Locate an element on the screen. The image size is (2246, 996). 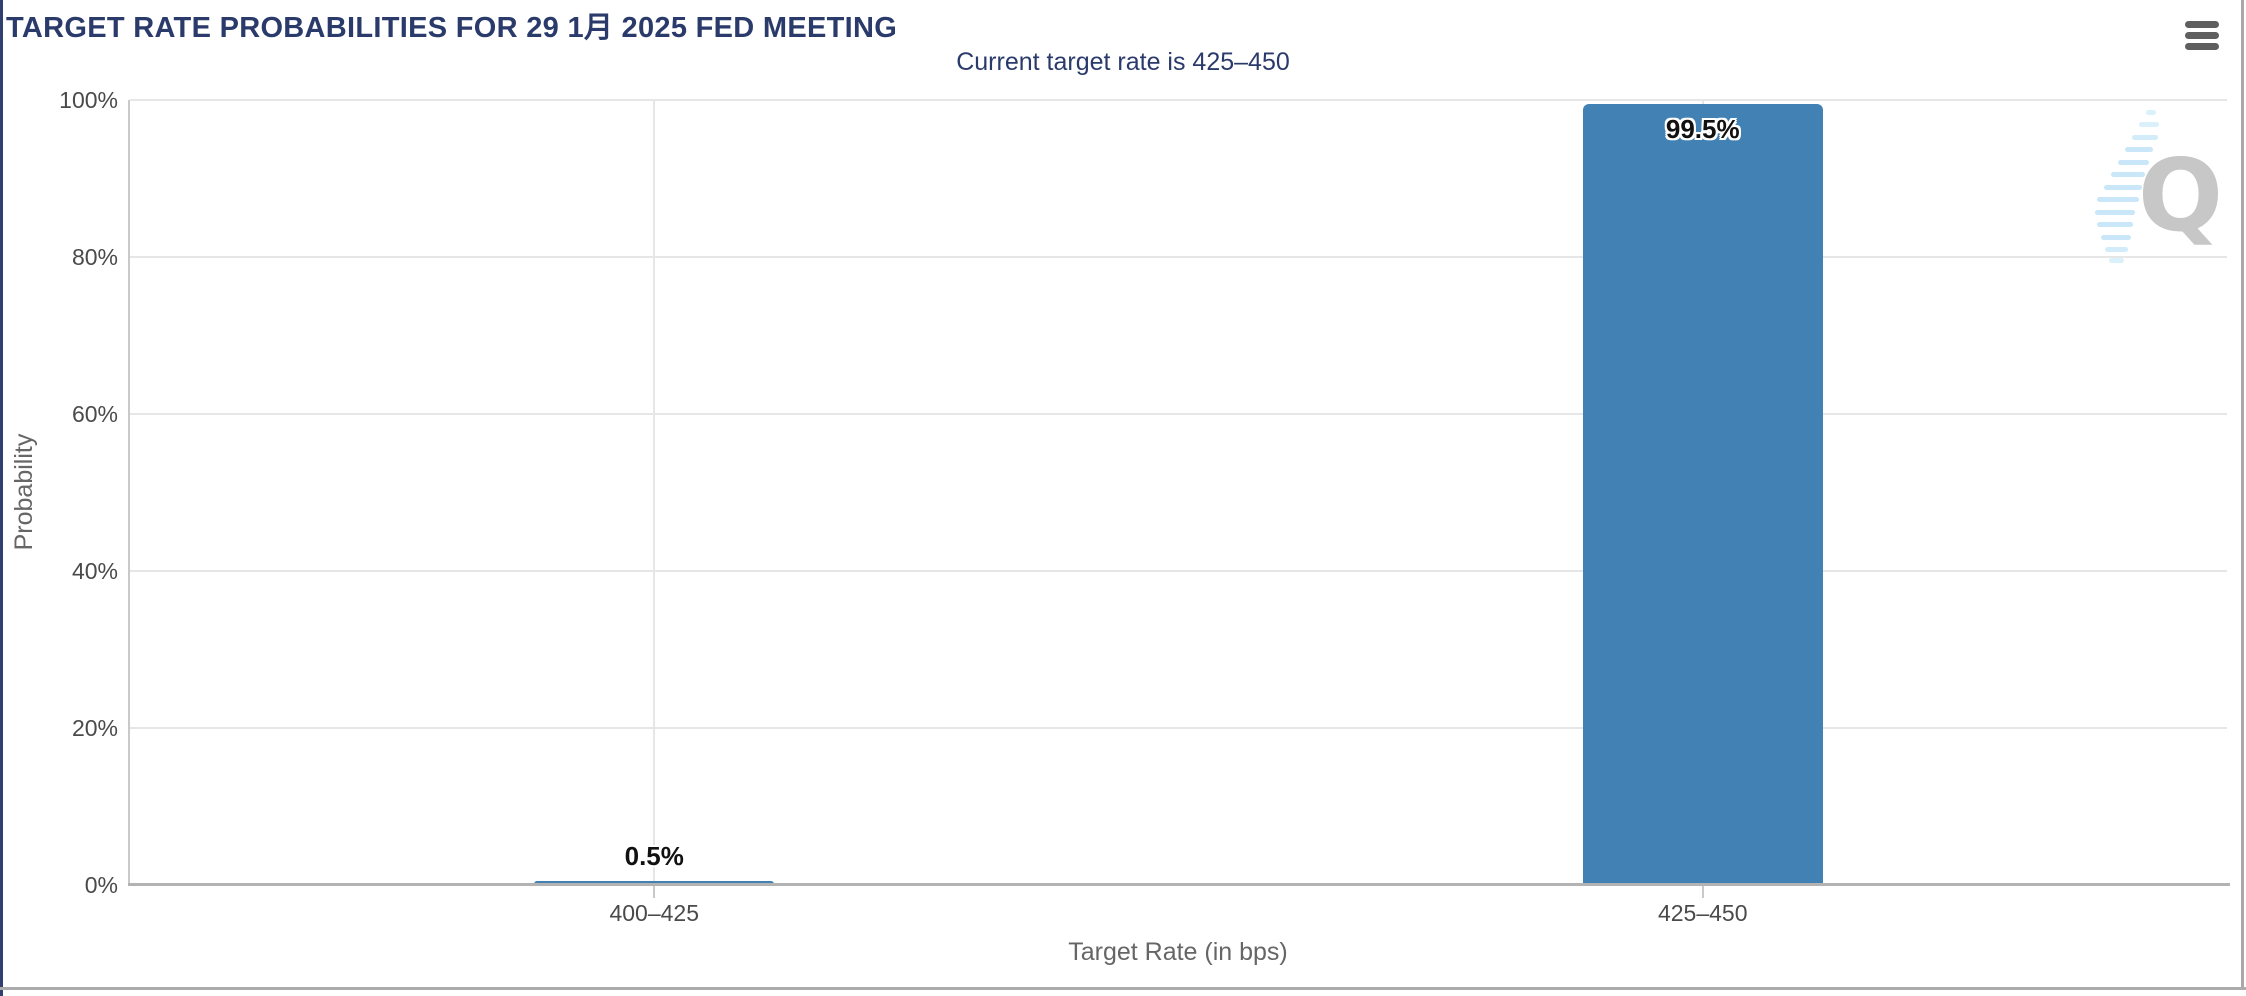
q-logo-watermark: Q is located at coordinates (2159, 186).